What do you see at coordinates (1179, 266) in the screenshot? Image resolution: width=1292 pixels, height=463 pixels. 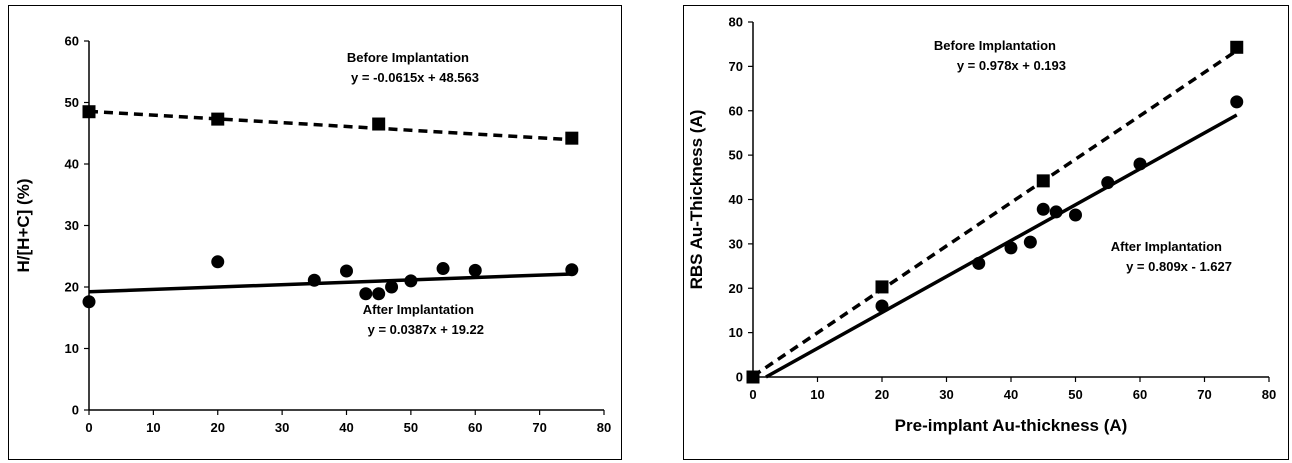 I see `series-equation: y = 0.809x - 1.627` at bounding box center [1179, 266].